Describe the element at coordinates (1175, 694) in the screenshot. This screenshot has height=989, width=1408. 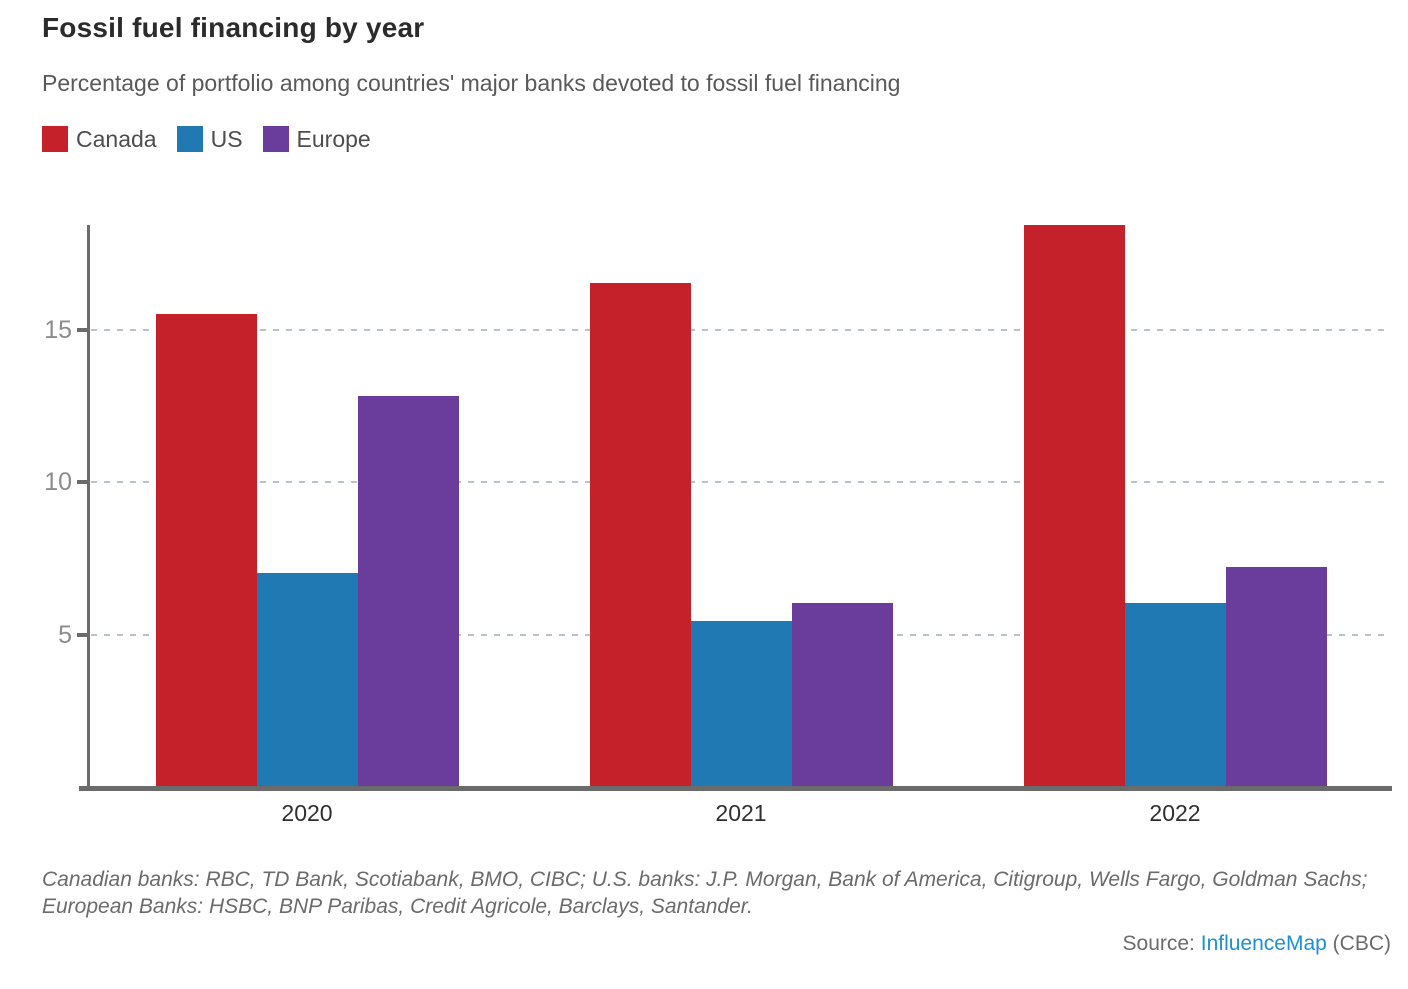
I see `bar-us-2022` at that location.